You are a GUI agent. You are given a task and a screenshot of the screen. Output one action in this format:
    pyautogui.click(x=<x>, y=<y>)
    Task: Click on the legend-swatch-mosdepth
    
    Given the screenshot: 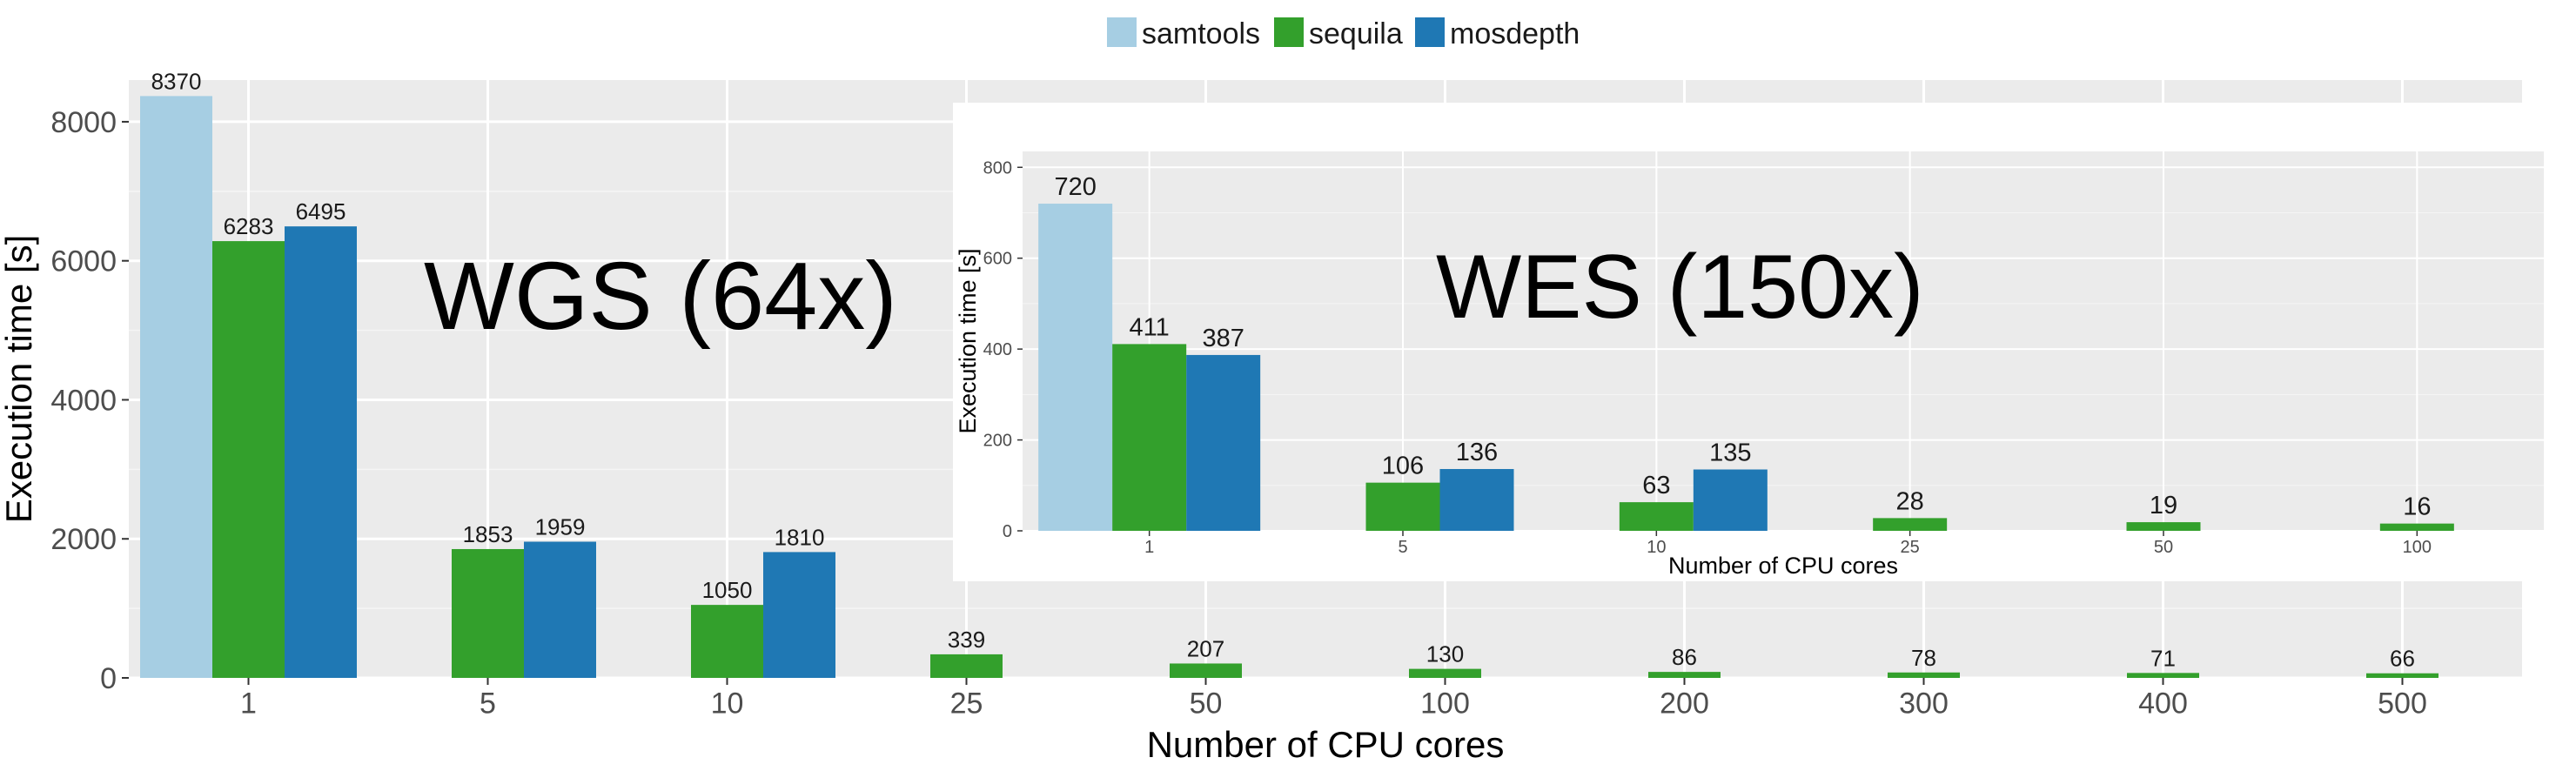 What is the action you would take?
    pyautogui.click(x=1430, y=32)
    